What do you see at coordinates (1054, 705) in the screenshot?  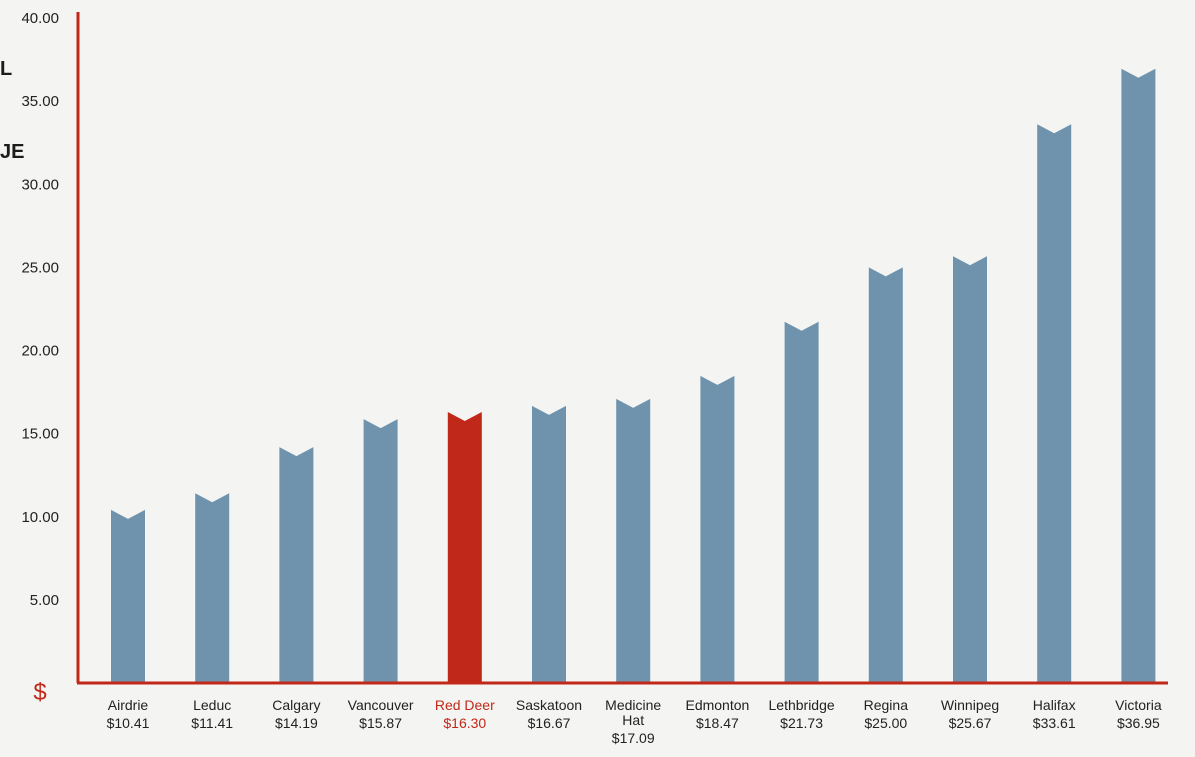 I see `x-category-label: Halifax` at bounding box center [1054, 705].